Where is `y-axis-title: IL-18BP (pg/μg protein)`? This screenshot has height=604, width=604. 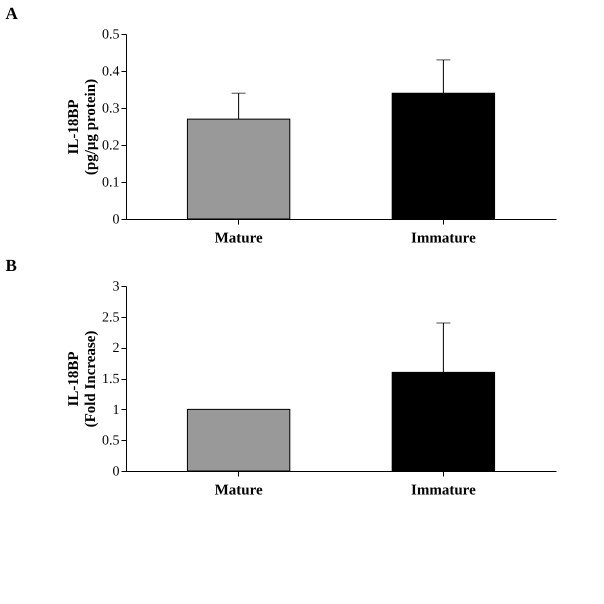
y-axis-title: IL-18BP (pg/μg protein) is located at coordinates (82, 127).